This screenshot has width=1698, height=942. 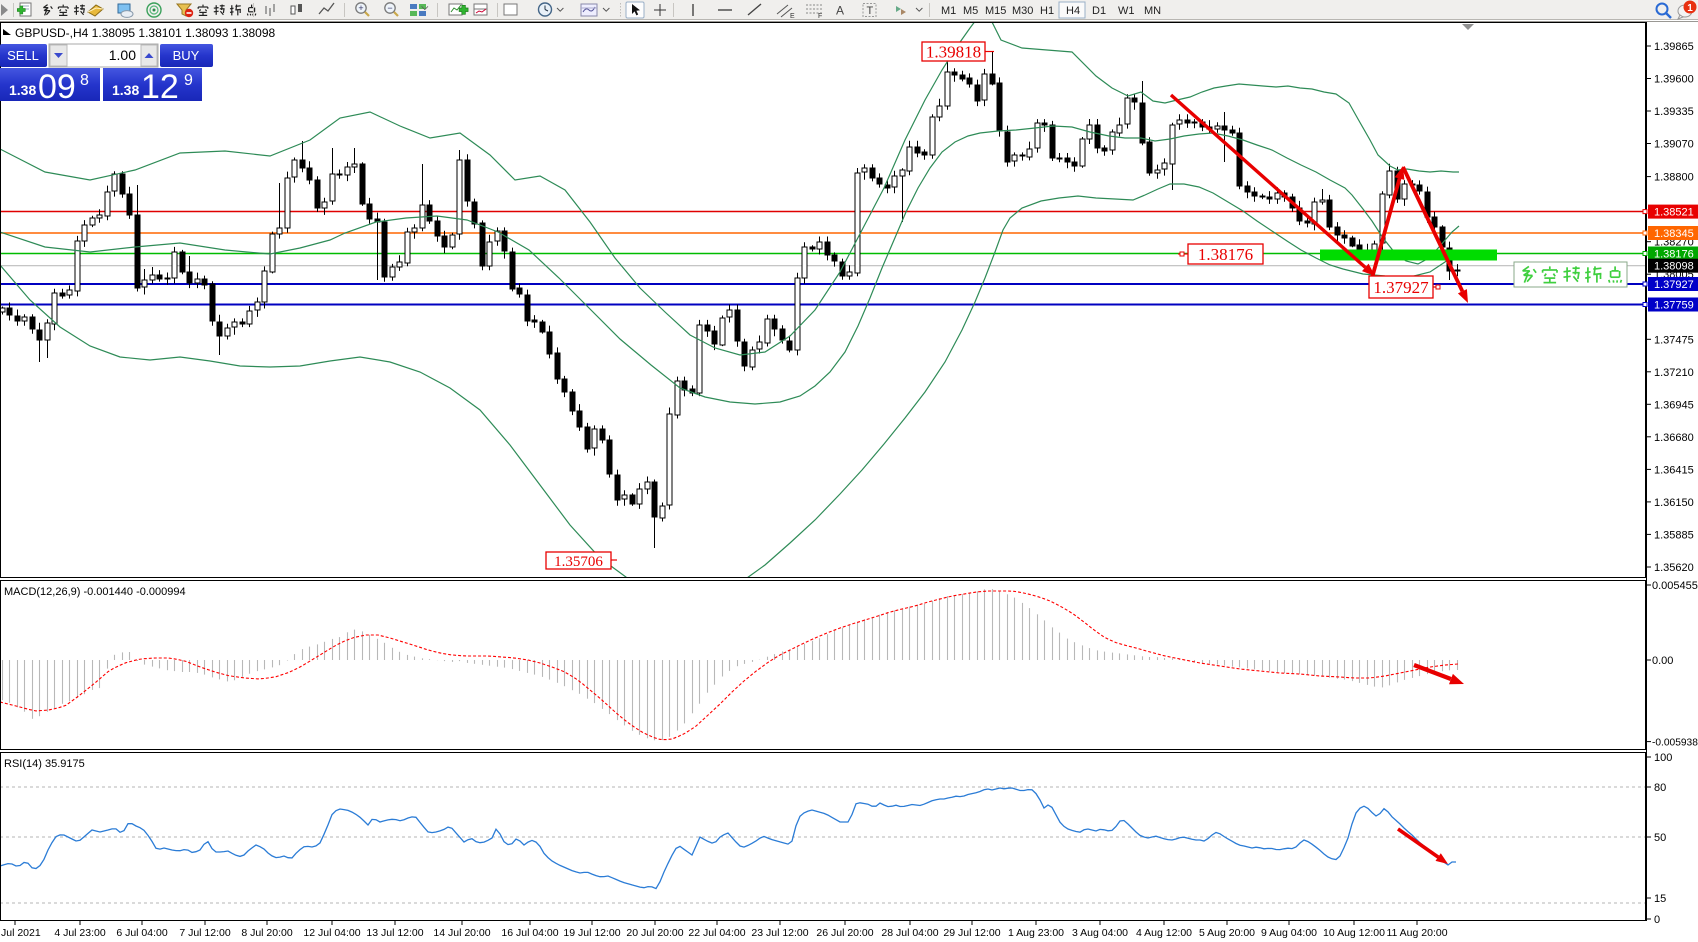 What do you see at coordinates (1126, 11) in the screenshot?
I see `svg-text: W1` at bounding box center [1126, 11].